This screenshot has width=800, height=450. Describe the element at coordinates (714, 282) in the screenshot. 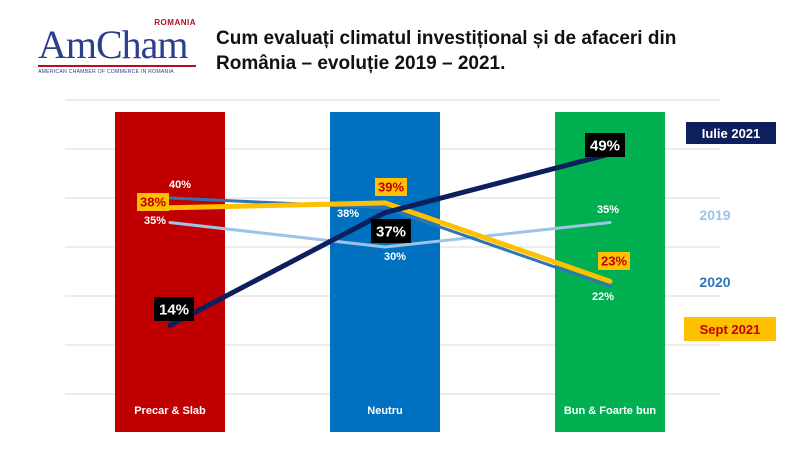

I see `legend-label-2020: 2020` at that location.